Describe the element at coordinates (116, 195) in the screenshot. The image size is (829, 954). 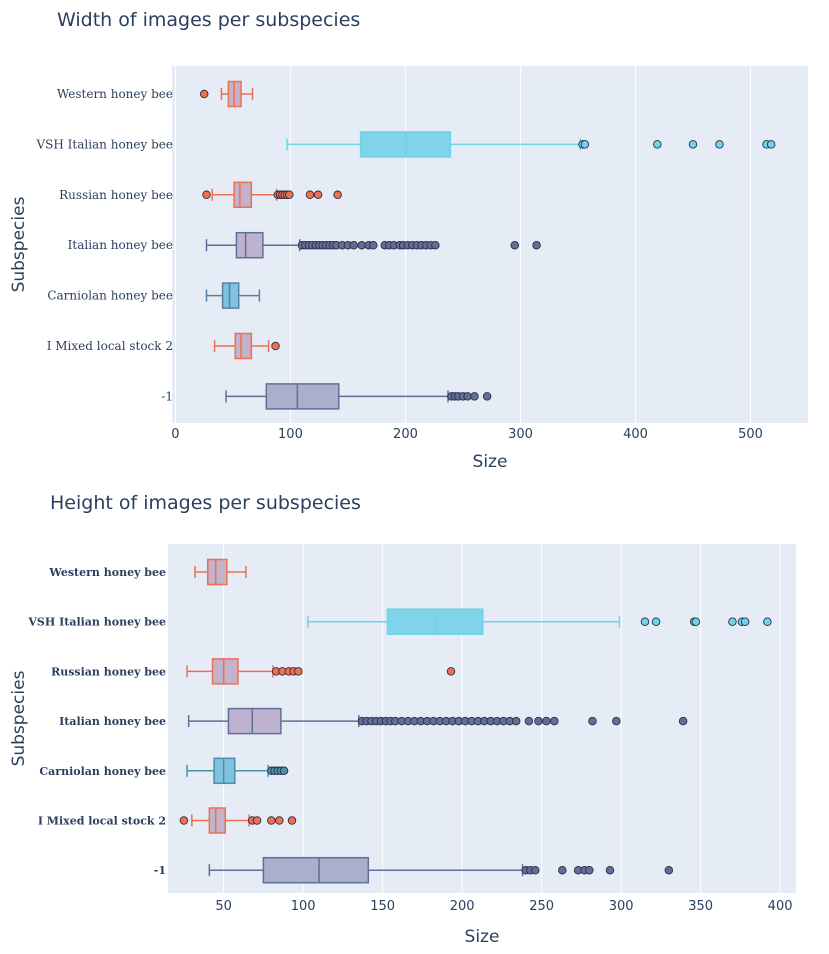
I see `width-category-label: Russian honey bee` at that location.